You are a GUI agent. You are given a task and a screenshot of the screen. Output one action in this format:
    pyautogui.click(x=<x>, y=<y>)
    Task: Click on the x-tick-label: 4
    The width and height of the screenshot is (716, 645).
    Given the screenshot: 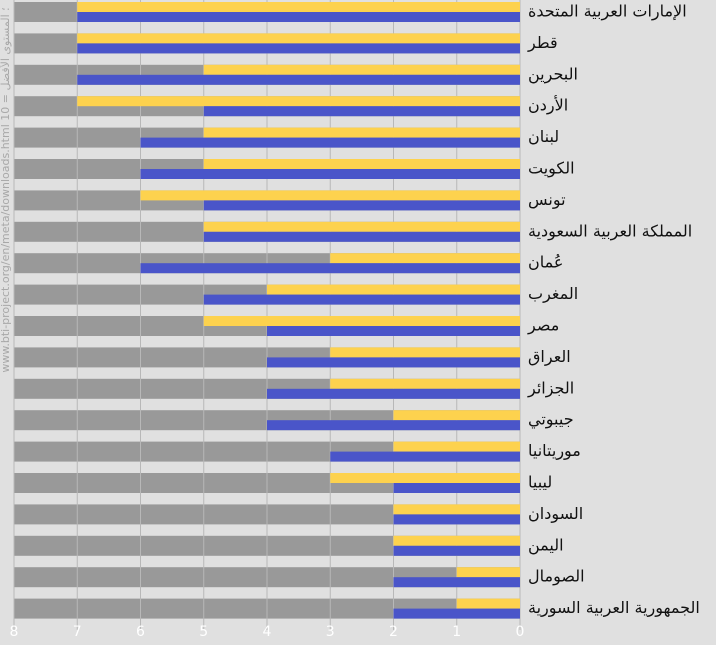 What is the action you would take?
    pyautogui.click(x=267, y=632)
    